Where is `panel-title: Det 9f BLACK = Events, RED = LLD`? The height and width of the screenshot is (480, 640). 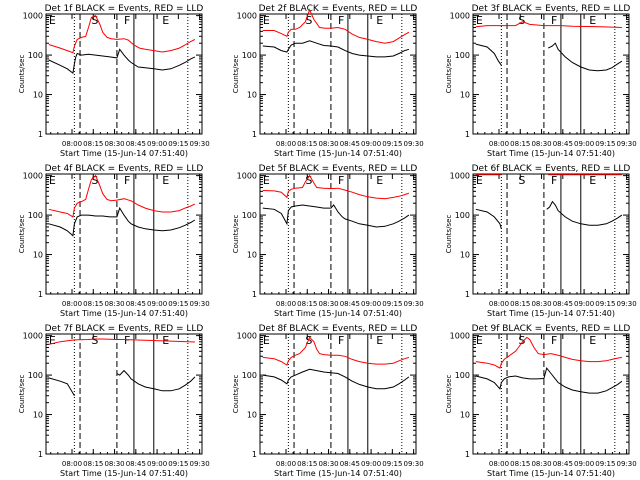 panel-title: Det 9f BLACK = Events, RED = LLD is located at coordinates (551, 329).